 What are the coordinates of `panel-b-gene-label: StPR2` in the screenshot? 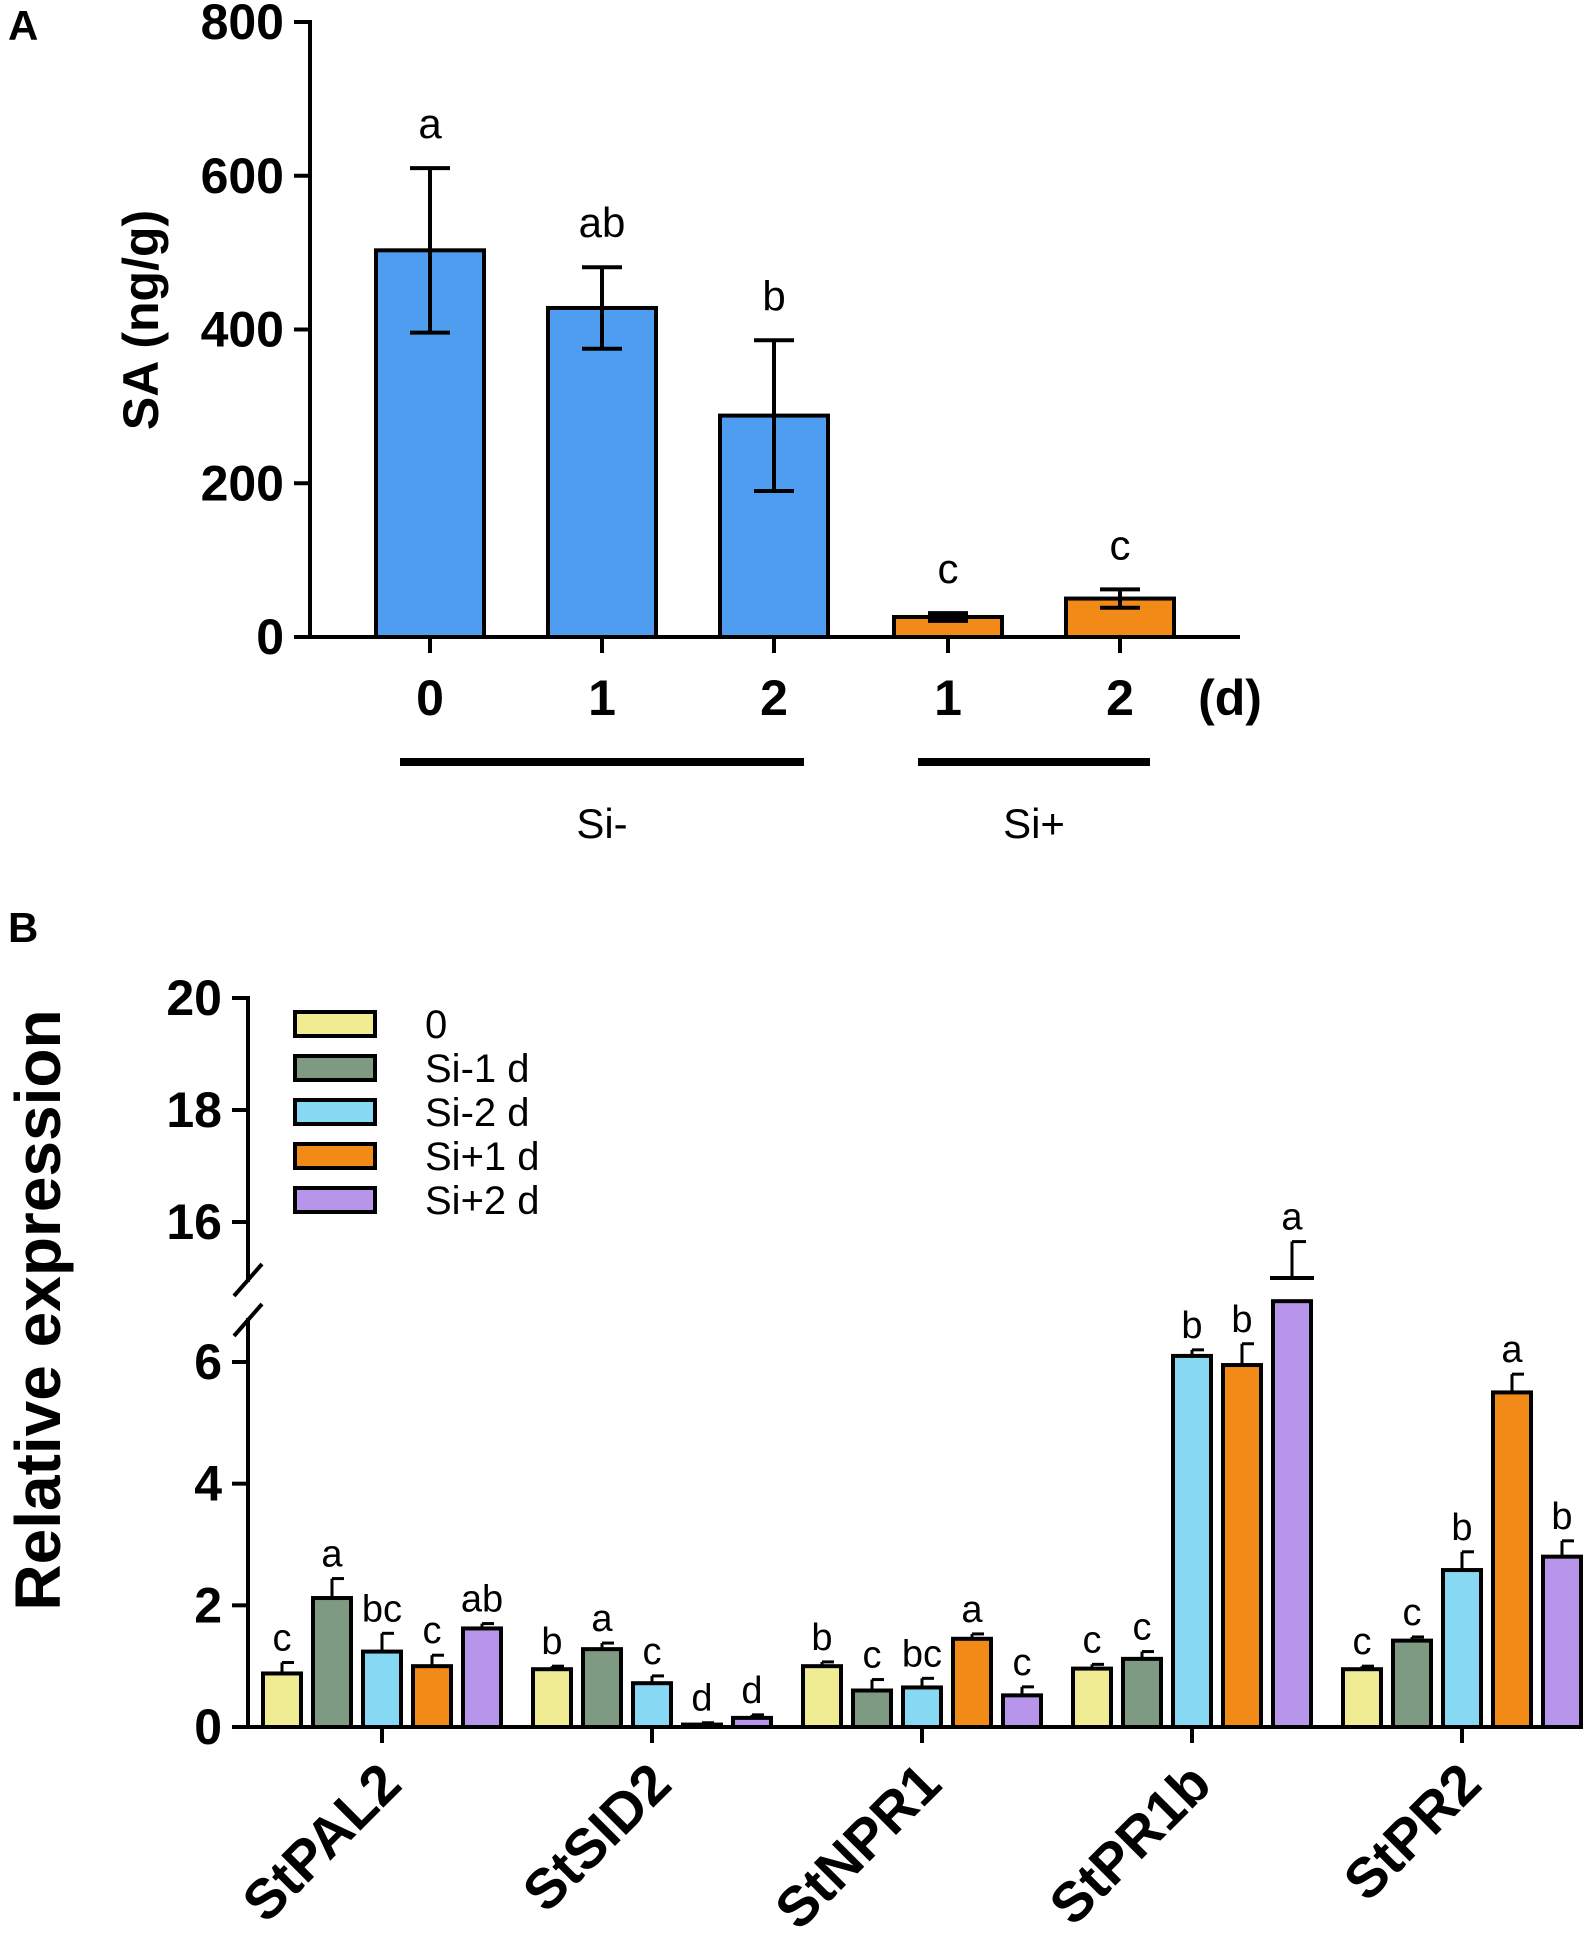 It's located at (1411, 1831).